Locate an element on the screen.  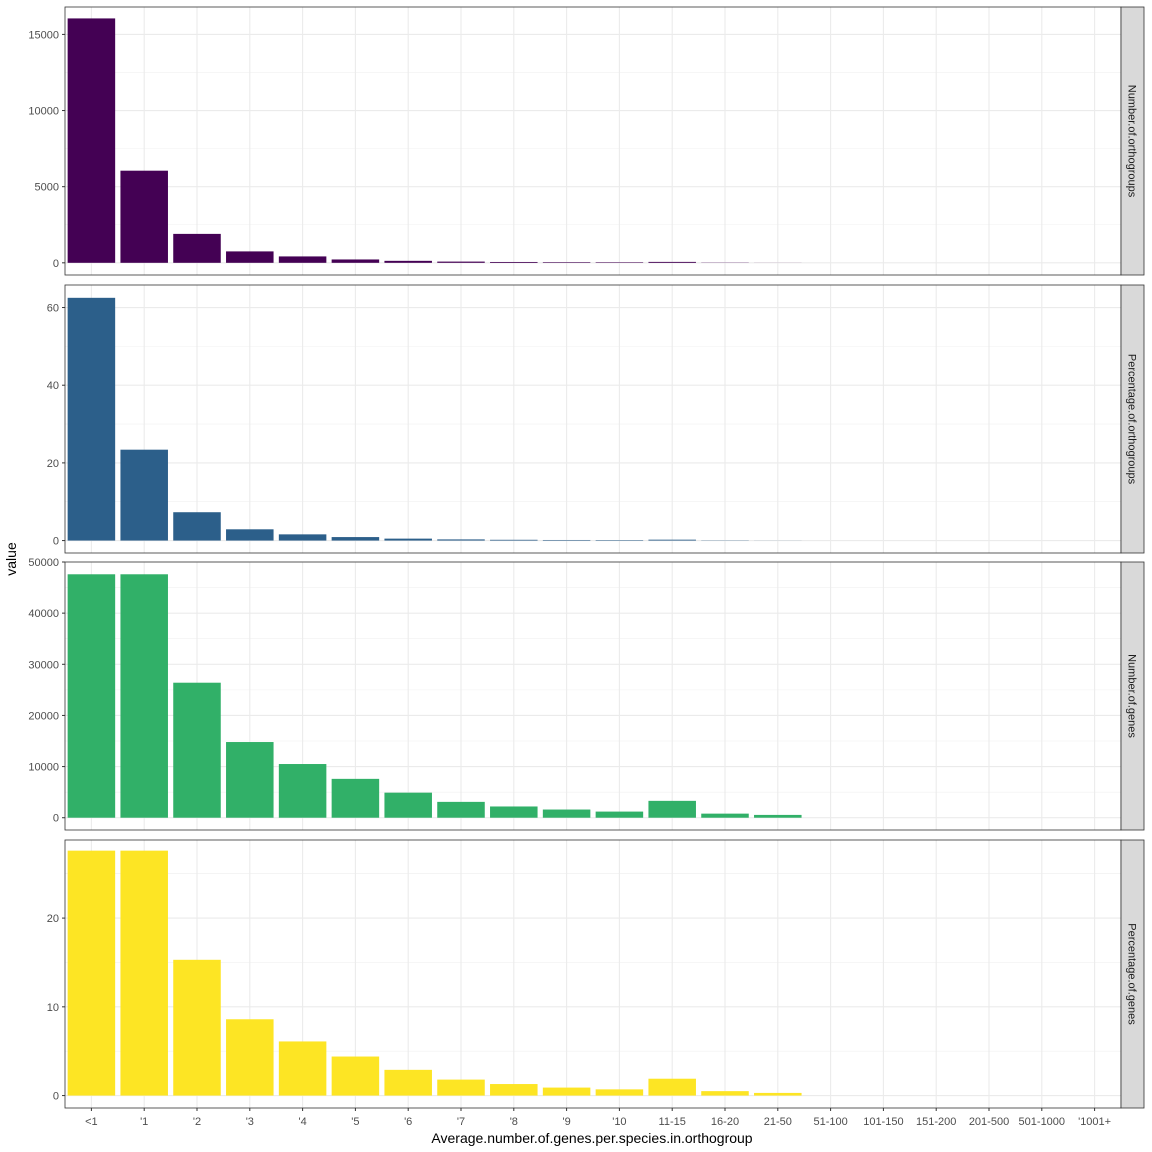
x-tick-label: 101-150 is located at coordinates (883, 1122).